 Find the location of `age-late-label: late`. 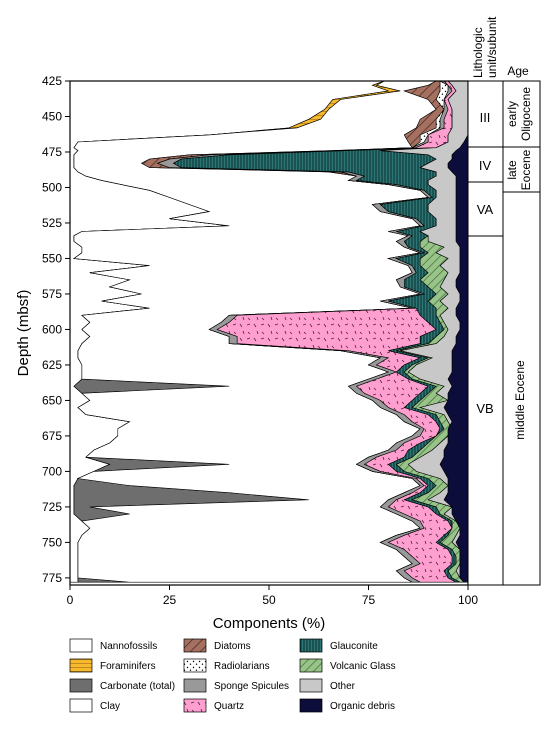

age-late-label: late is located at coordinates (512, 170).